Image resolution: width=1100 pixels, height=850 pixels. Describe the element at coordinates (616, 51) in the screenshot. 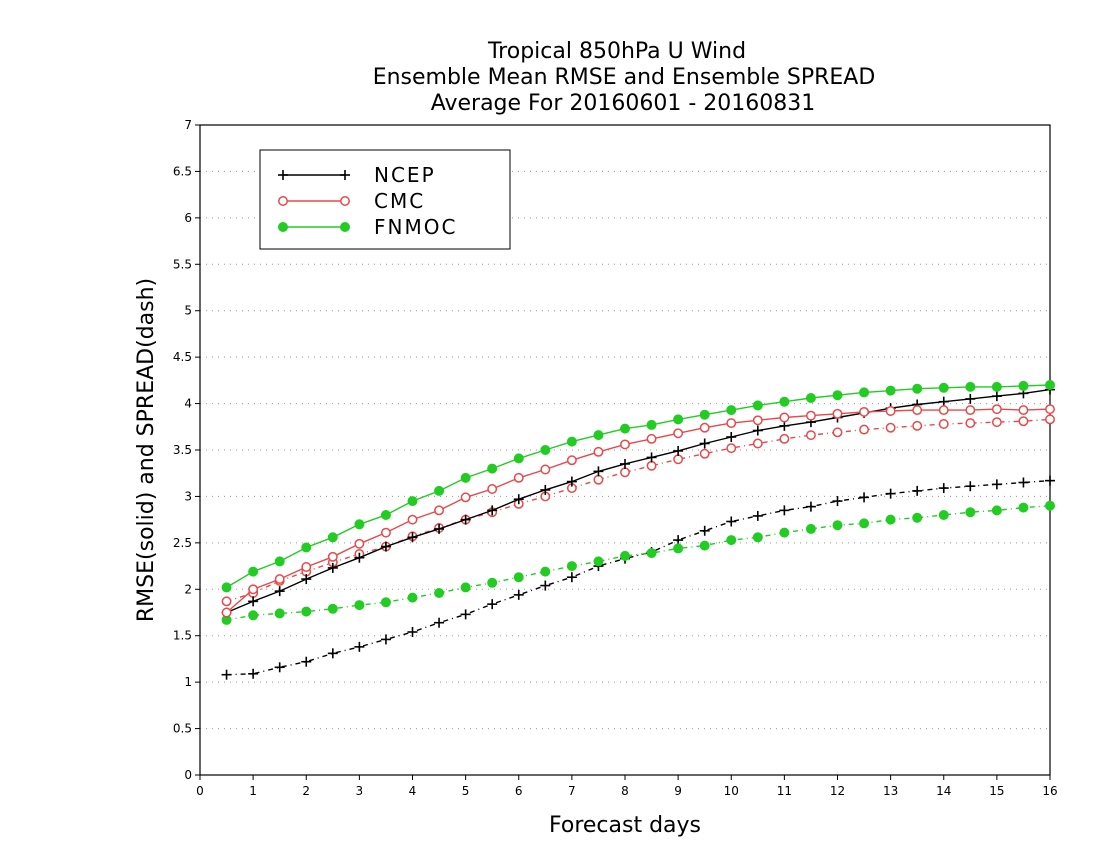

I see `title-line-1: Tropical 850hPa U Wind` at that location.